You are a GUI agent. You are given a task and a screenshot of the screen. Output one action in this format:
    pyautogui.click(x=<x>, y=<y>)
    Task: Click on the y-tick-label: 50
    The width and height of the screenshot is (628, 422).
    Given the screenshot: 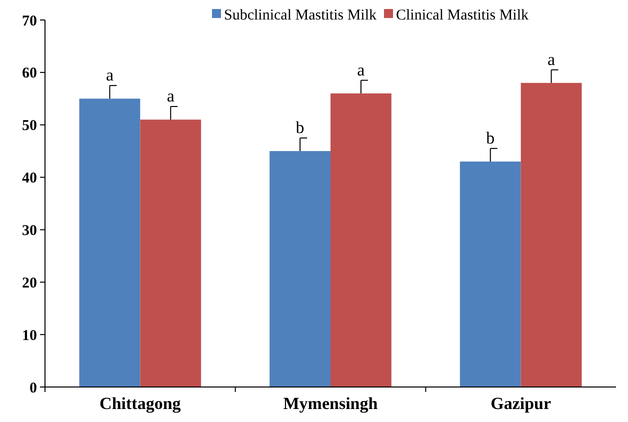 What is the action you would take?
    pyautogui.click(x=29, y=126)
    